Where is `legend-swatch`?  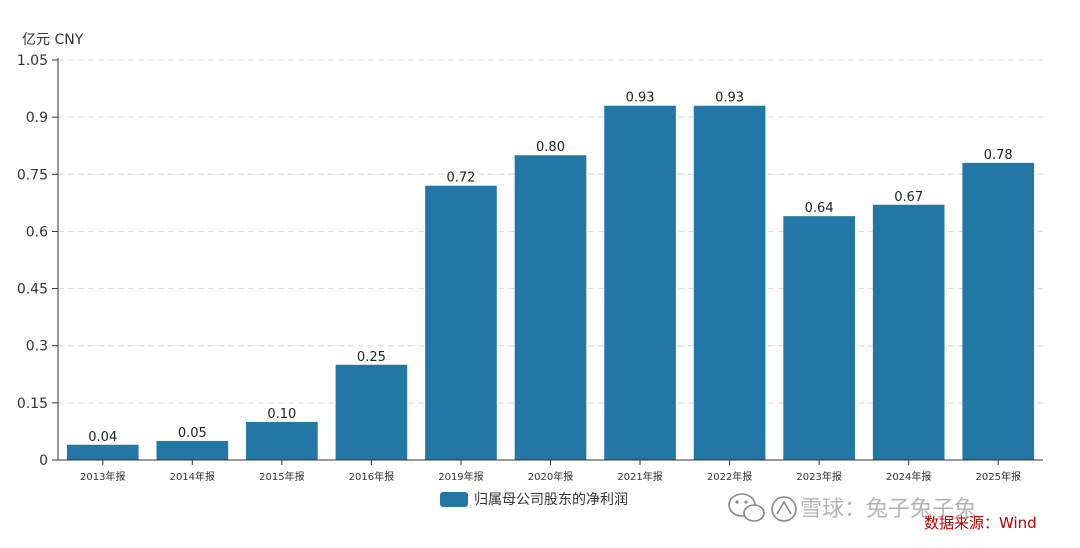
legend-swatch is located at coordinates (454, 499).